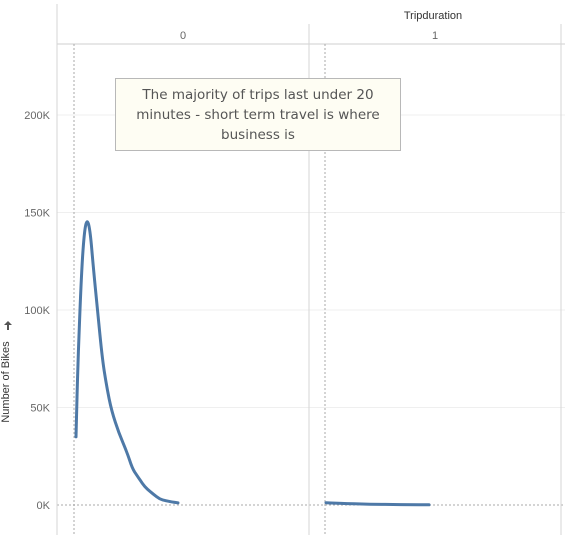 This screenshot has height=535, width=565. Describe the element at coordinates (183, 36) in the screenshot. I see `pane-header-0: 0` at that location.